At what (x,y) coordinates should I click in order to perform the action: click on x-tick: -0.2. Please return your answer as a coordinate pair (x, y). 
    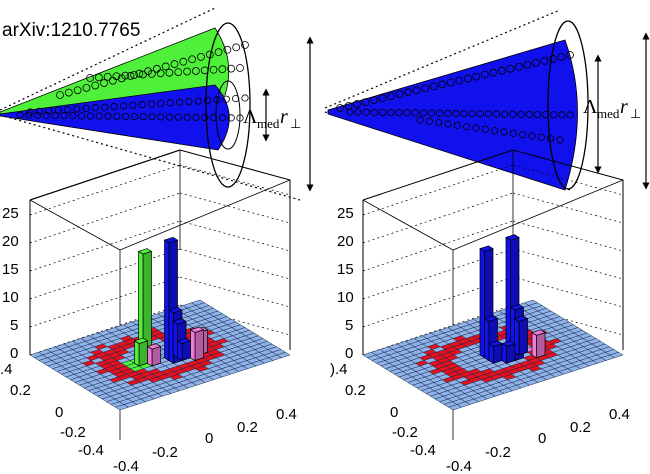
    Looking at the image, I should click on (165, 452).